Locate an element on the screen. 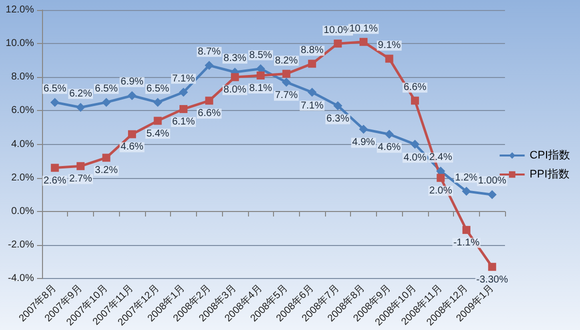 This screenshot has width=580, height=330. data-label: 2.4% is located at coordinates (440, 158).